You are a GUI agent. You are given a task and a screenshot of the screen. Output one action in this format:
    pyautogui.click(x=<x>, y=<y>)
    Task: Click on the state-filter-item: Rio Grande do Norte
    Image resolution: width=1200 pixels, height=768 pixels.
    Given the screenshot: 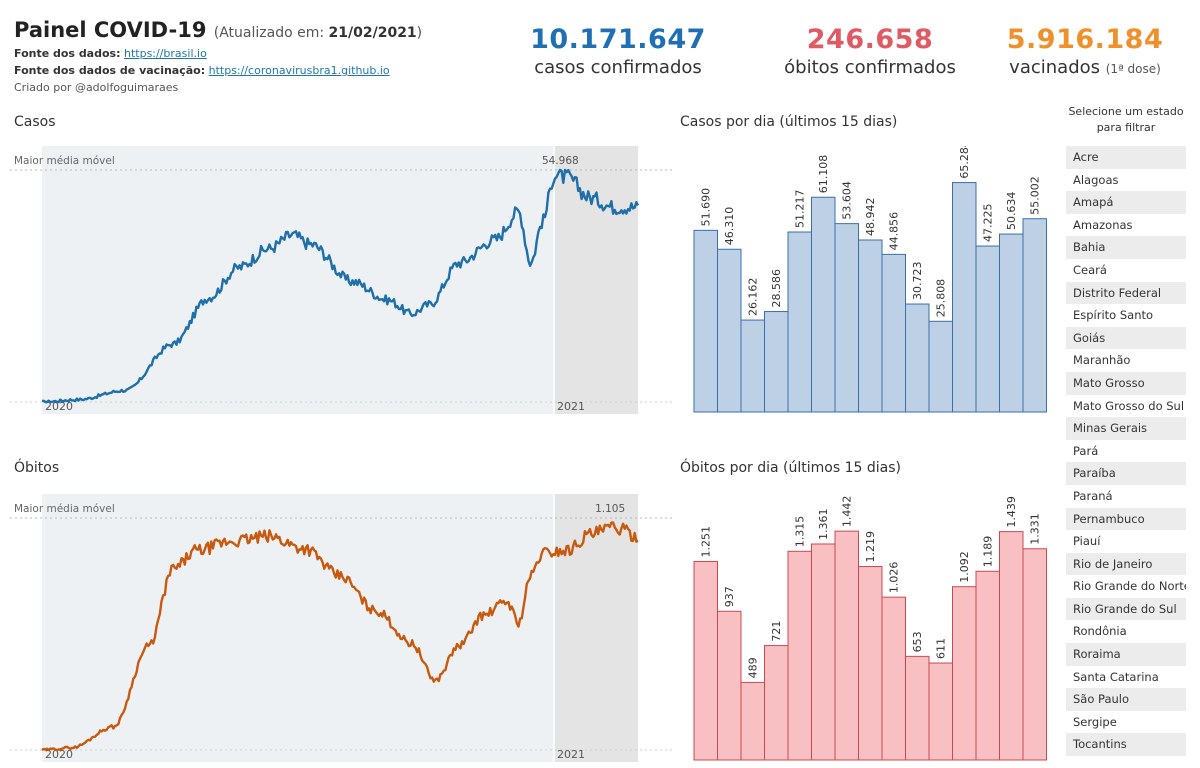 What is the action you would take?
    pyautogui.click(x=1126, y=586)
    